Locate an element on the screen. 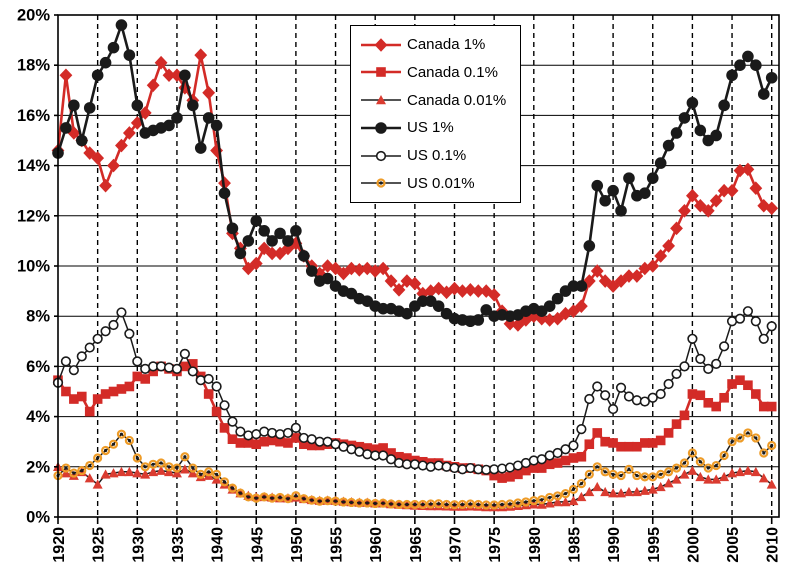  x-axis-label: 1920 is located at coordinates (59, 545).